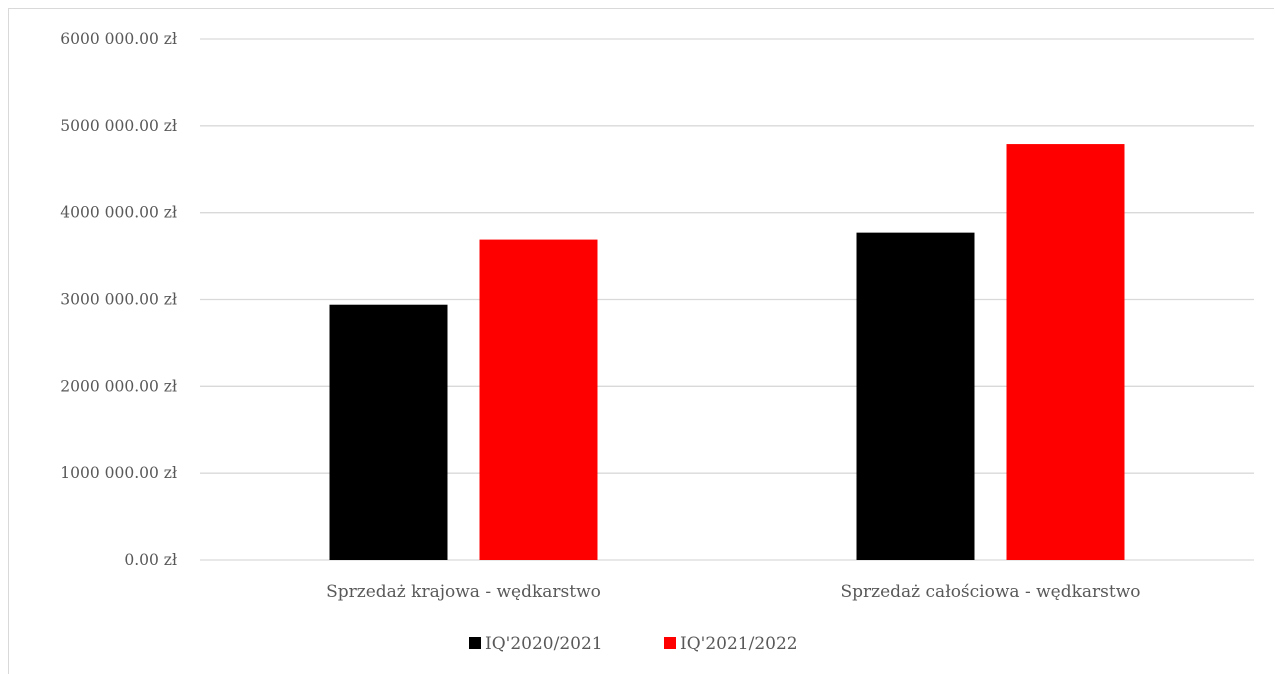 The height and width of the screenshot is (674, 1275). What do you see at coordinates (633, 644) in the screenshot?
I see `legend: IQ'2020/2021 IQ'2021/2022` at bounding box center [633, 644].